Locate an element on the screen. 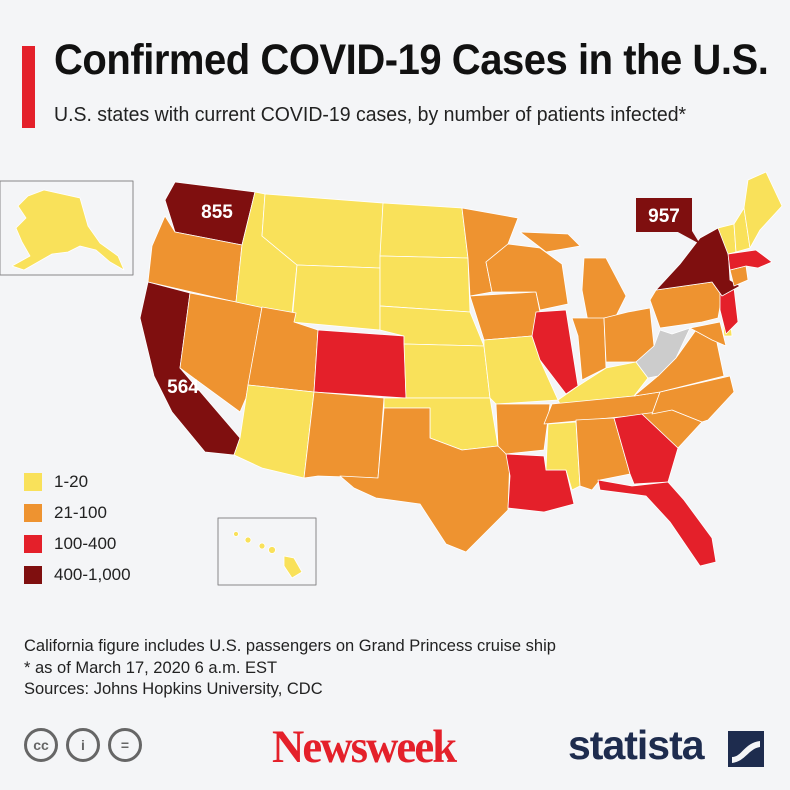 Image resolution: width=790 pixels, height=790 pixels. state-NM is located at coordinates (344, 435).